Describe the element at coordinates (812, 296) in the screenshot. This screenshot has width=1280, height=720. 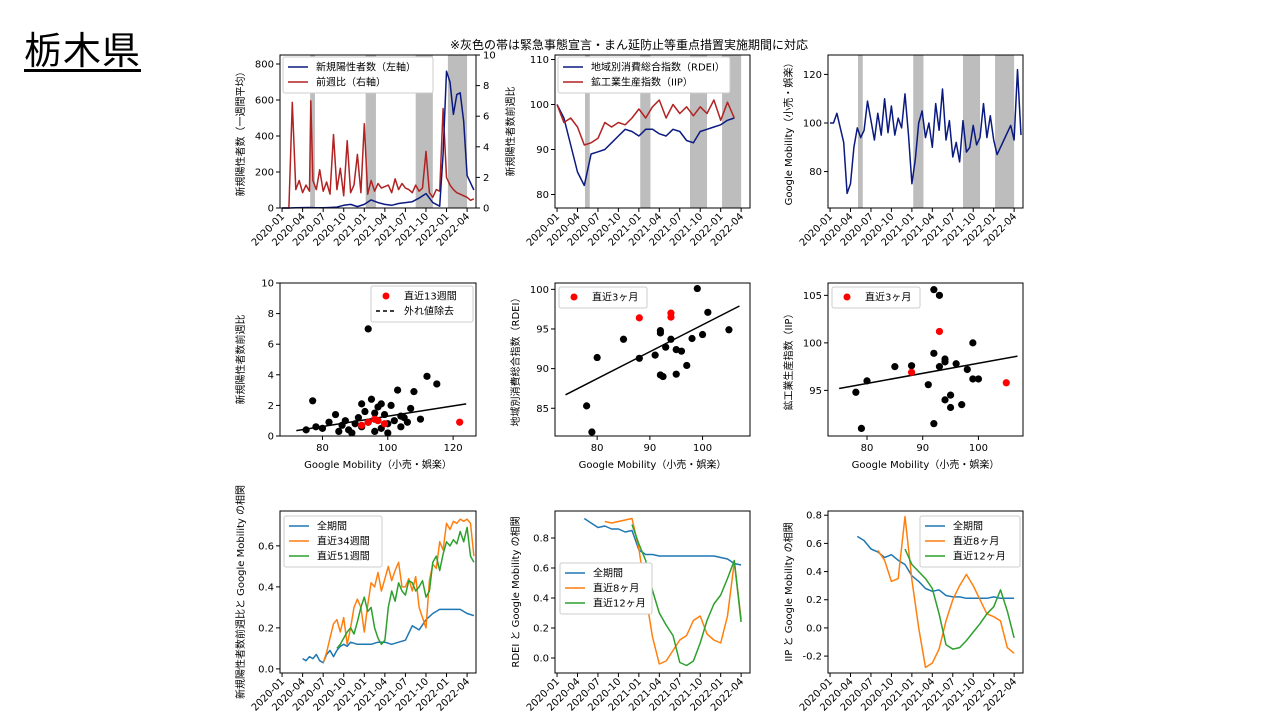
I see `y-tick-label: 105` at that location.